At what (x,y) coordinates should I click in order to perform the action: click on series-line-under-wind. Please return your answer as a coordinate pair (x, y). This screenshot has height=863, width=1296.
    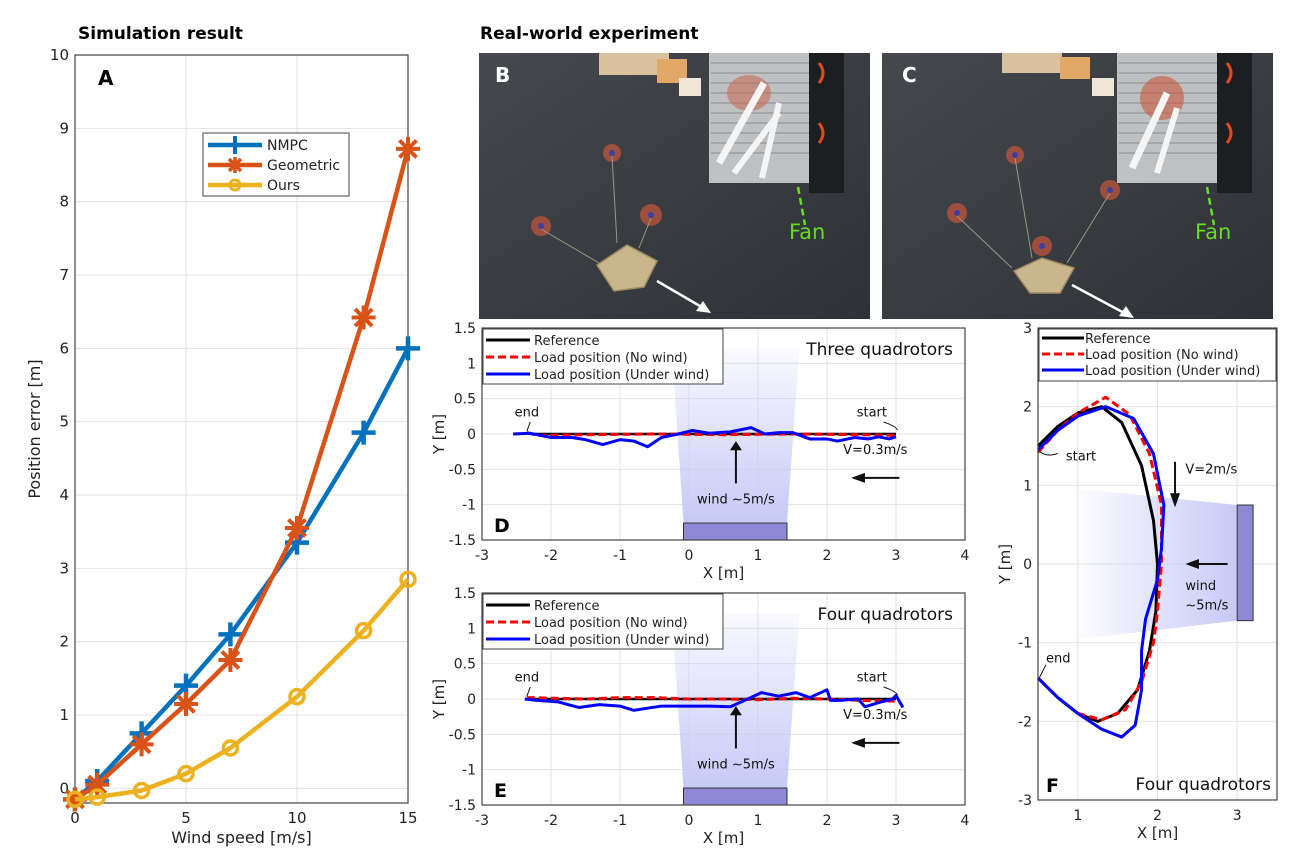
    Looking at the image, I should click on (704, 437).